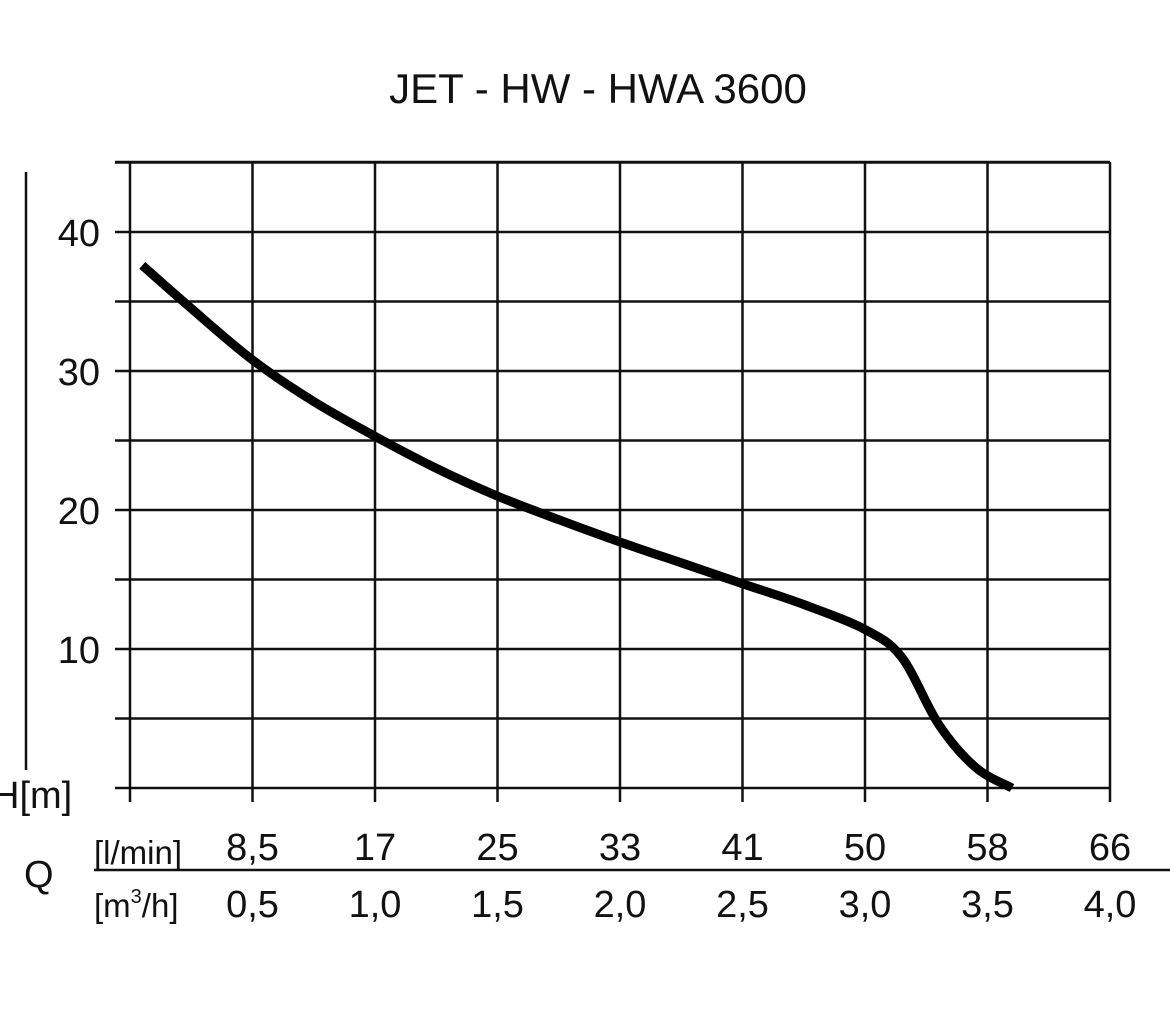 The width and height of the screenshot is (1170, 1009). I want to click on x-tick-label-lmin: 41, so click(742, 848).